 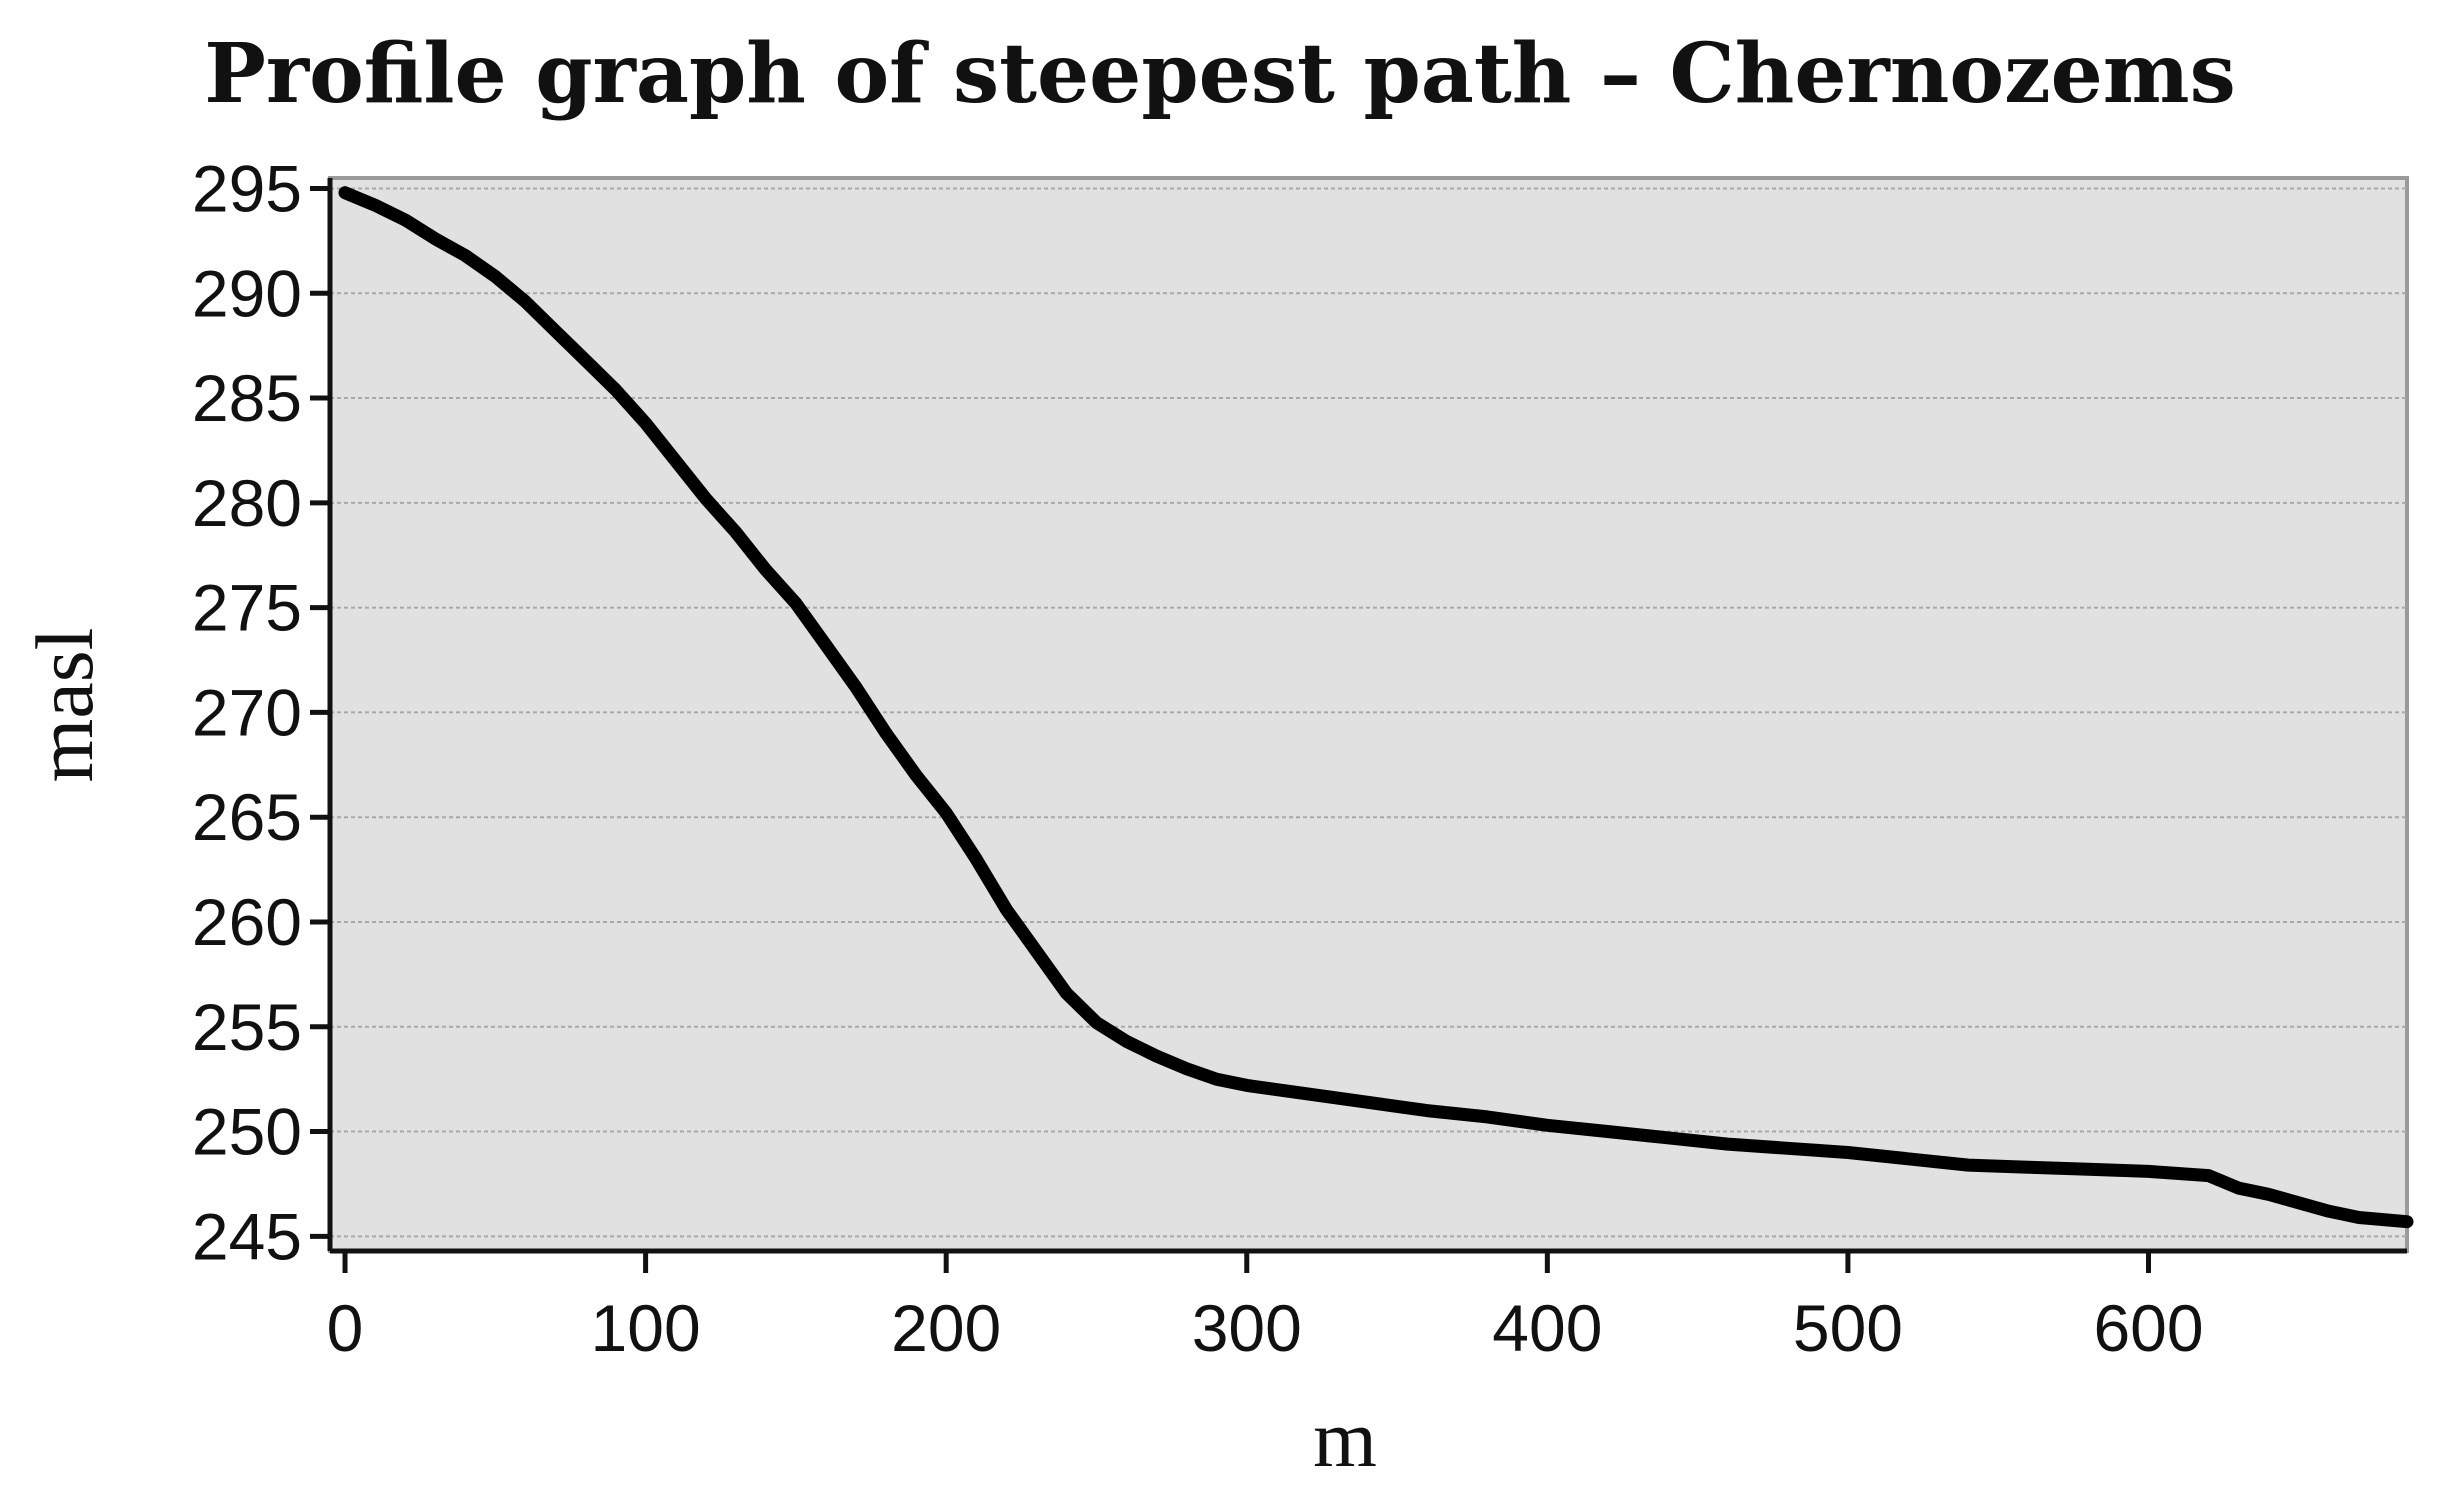 I want to click on x-tick-label: 400, so click(x=1547, y=1328).